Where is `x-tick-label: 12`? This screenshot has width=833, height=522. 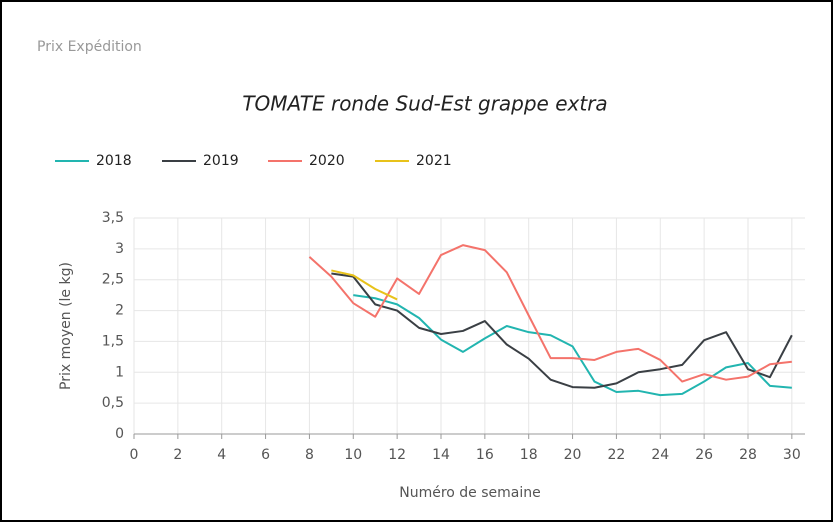 x-tick-label: 12 is located at coordinates (397, 455).